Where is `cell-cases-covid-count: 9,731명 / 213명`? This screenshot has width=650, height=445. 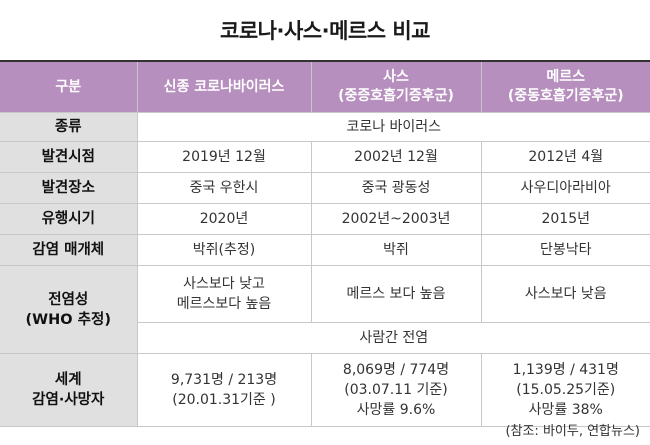
cell-cases-covid-count: 9,731명 / 213명 is located at coordinates (224, 380).